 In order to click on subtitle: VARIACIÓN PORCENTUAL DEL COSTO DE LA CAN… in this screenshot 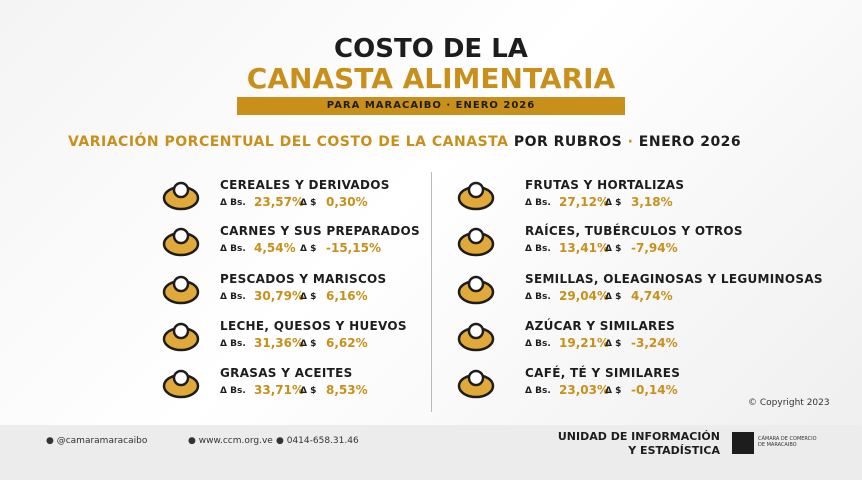, I will do `click(404, 142)`.